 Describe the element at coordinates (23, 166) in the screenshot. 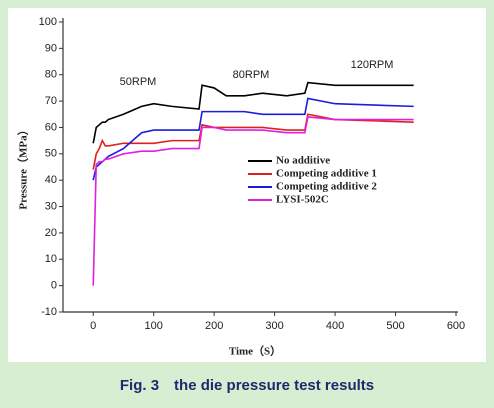

I see `y-axis-label: Pressure（MPa）` at that location.